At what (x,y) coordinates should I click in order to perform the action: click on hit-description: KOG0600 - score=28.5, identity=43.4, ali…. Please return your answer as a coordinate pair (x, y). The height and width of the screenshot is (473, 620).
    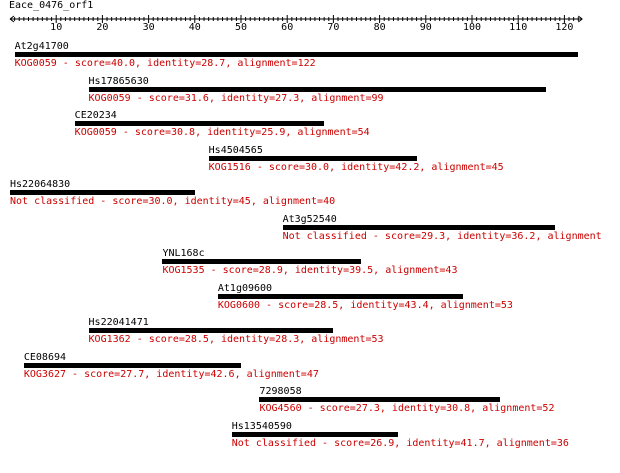
    Looking at the image, I should click on (365, 305).